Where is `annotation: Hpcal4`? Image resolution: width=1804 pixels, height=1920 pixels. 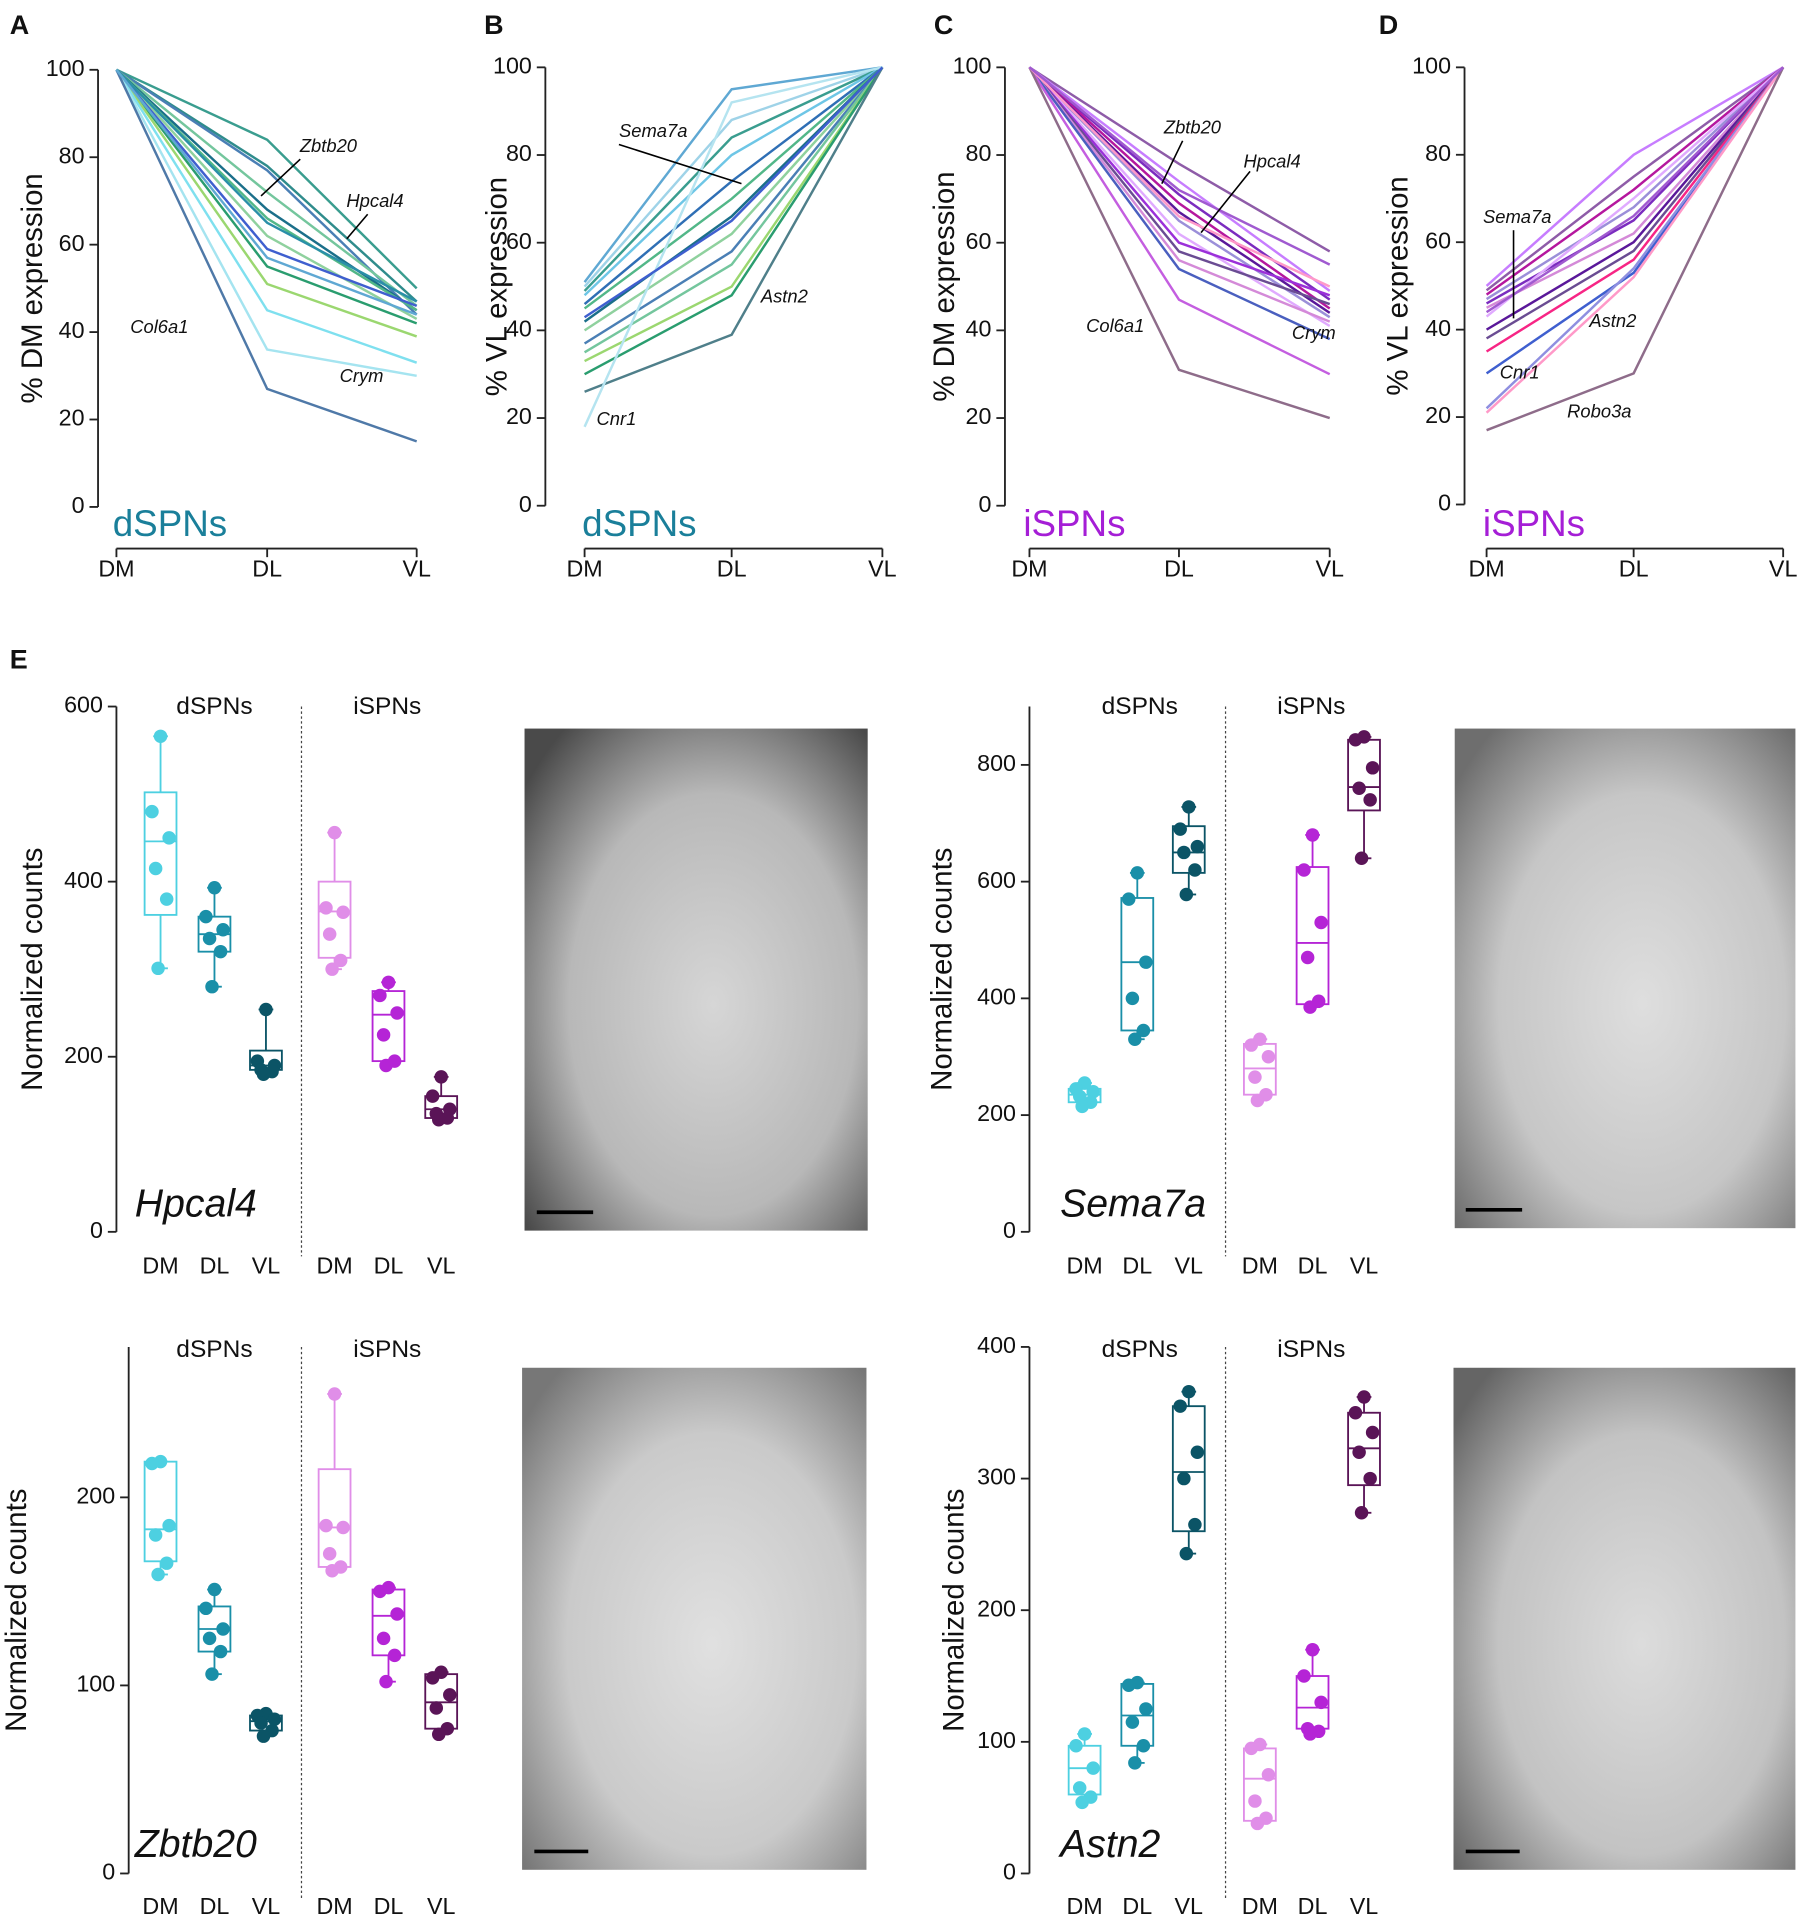
annotation: Hpcal4 is located at coordinates (374, 200).